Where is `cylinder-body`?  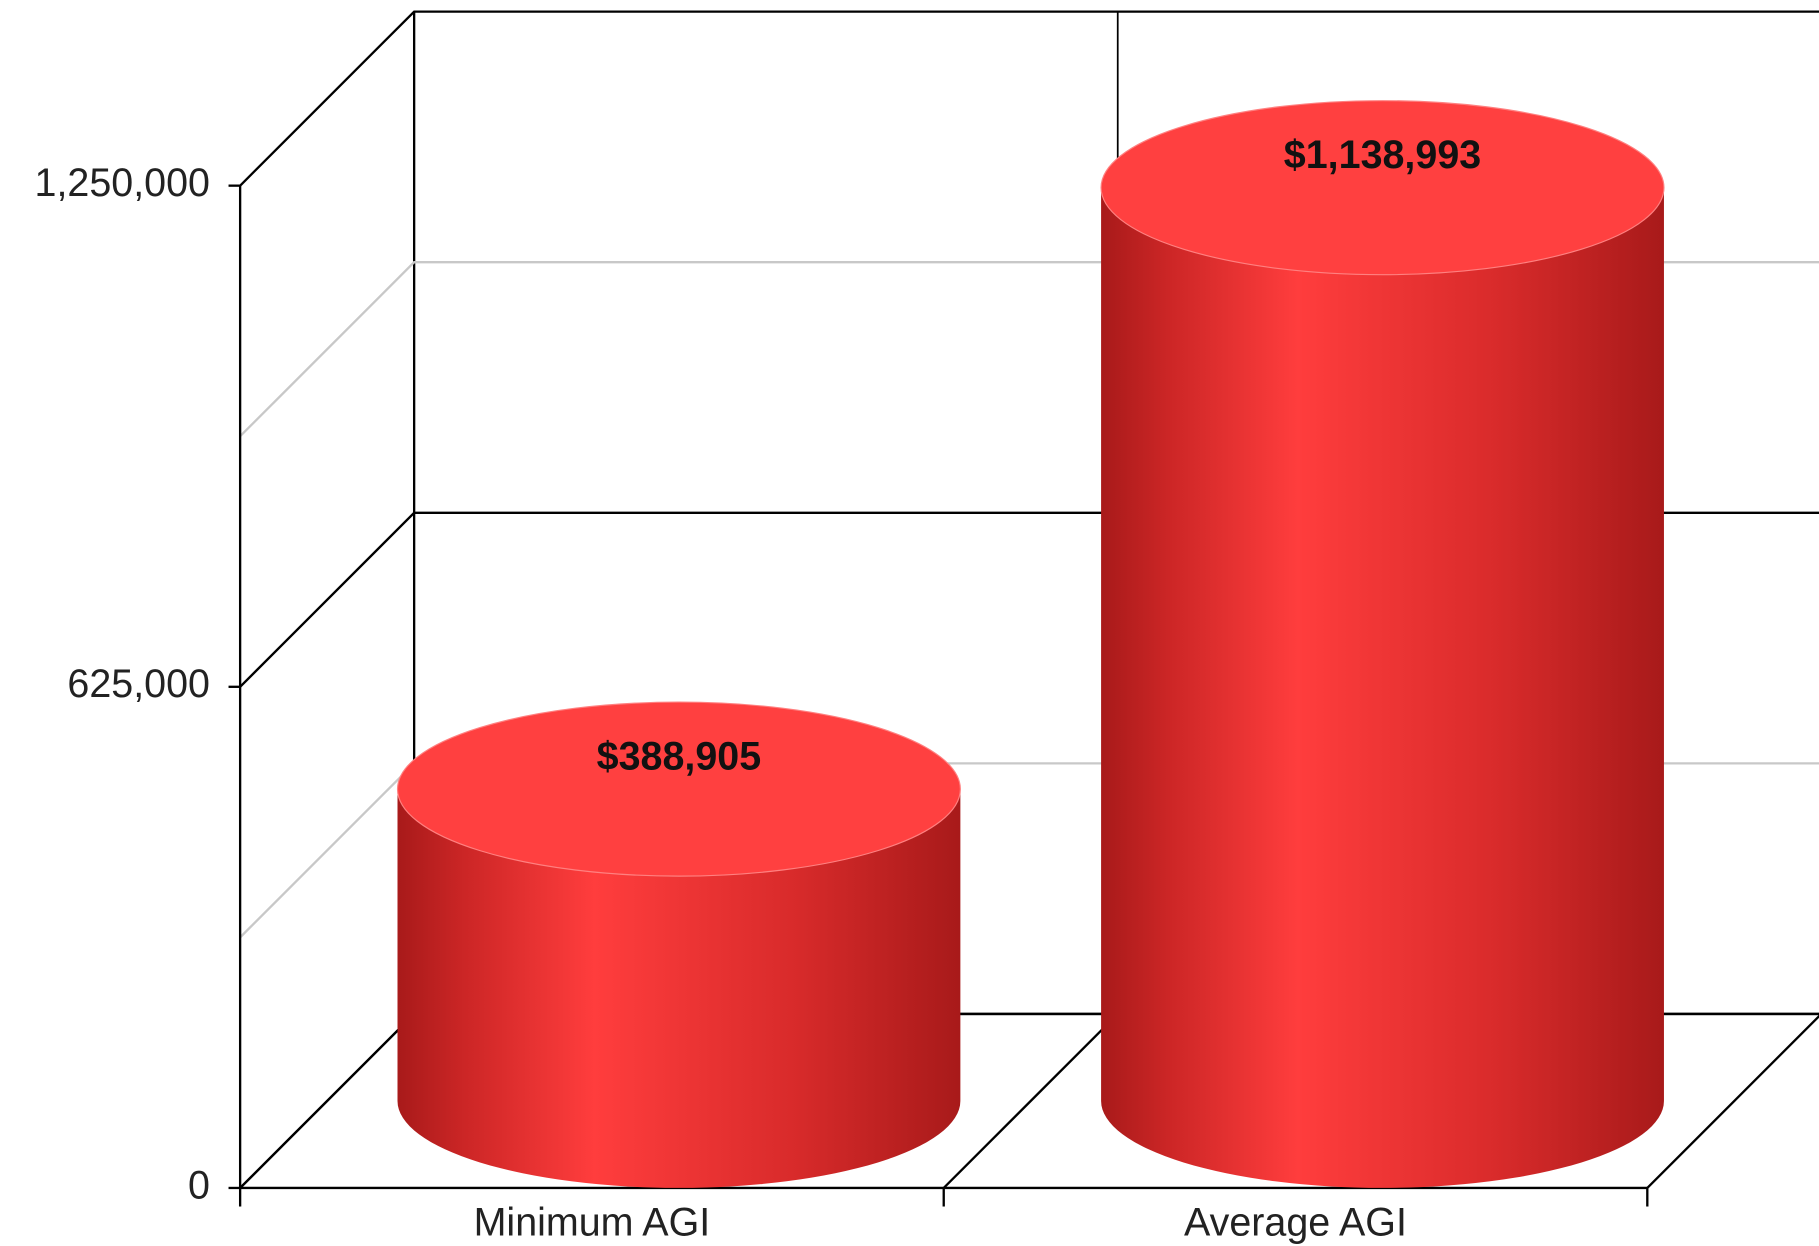
cylinder-body is located at coordinates (679, 988).